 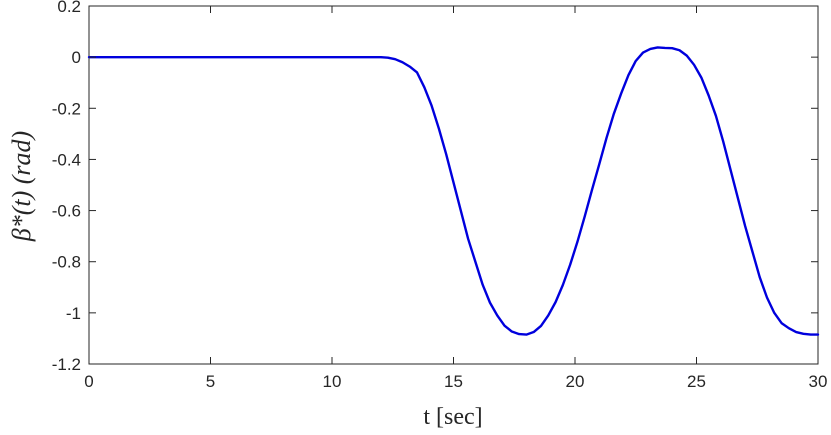 What do you see at coordinates (210, 381) in the screenshot?
I see `x-tick-label: 5` at bounding box center [210, 381].